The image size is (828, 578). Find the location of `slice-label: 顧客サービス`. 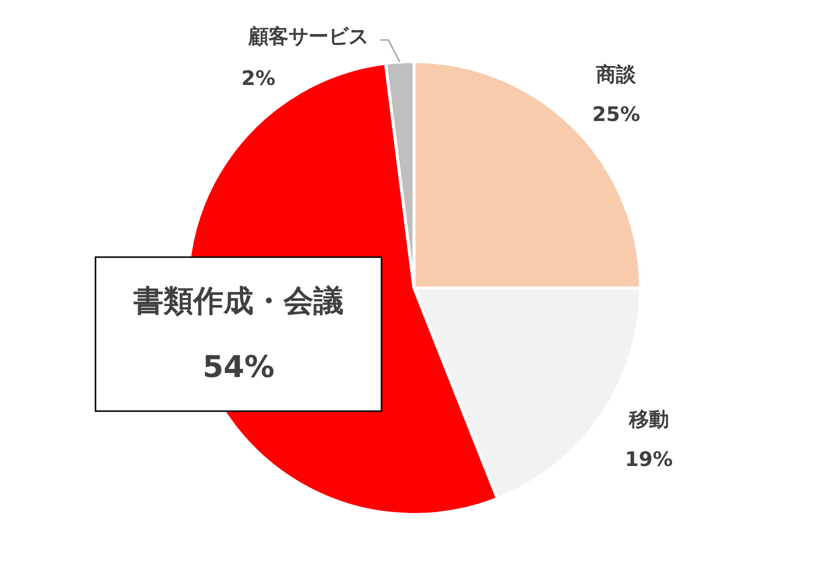

slice-label: 顧客サービス is located at coordinates (307, 36).